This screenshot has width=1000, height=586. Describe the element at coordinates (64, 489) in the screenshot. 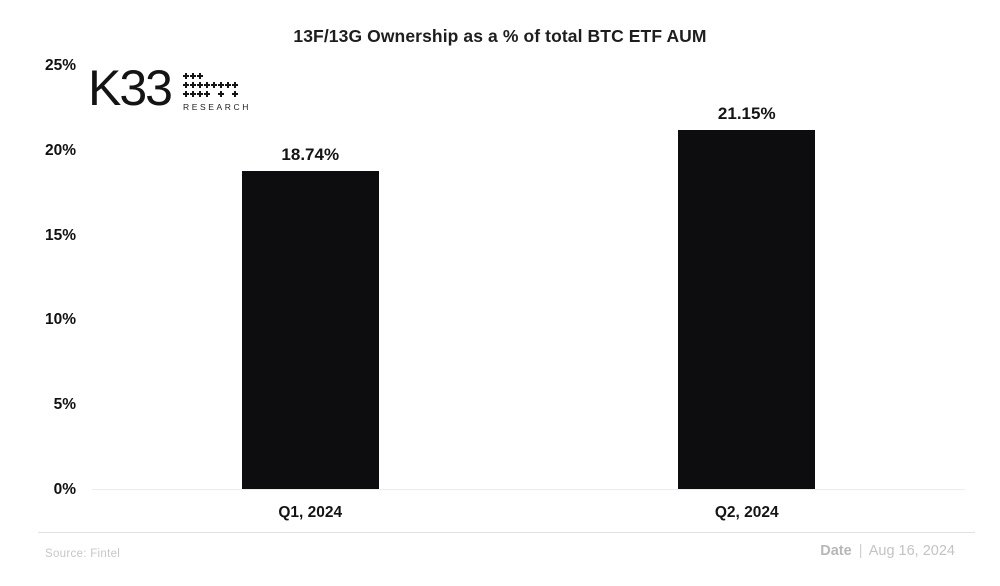

I see `y-axis-tick-label: 0%` at that location.